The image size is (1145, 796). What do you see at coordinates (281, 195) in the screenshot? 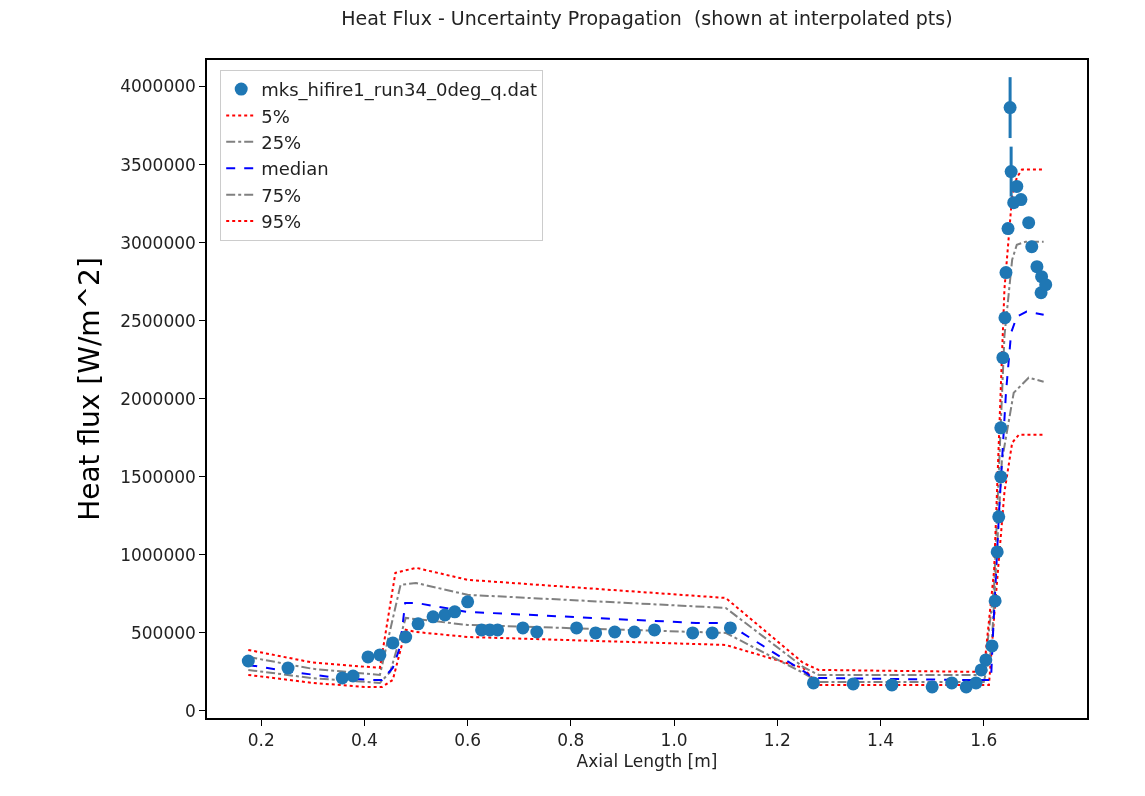
I see `legend-label: 75%` at bounding box center [281, 195].